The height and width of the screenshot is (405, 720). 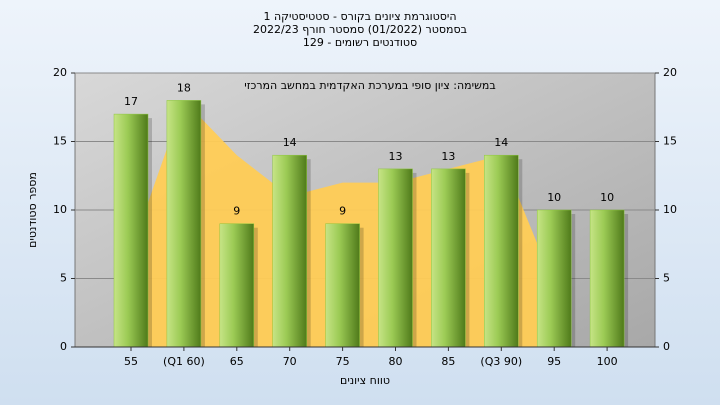 I want to click on x-tick-label: 65, so click(x=237, y=361).